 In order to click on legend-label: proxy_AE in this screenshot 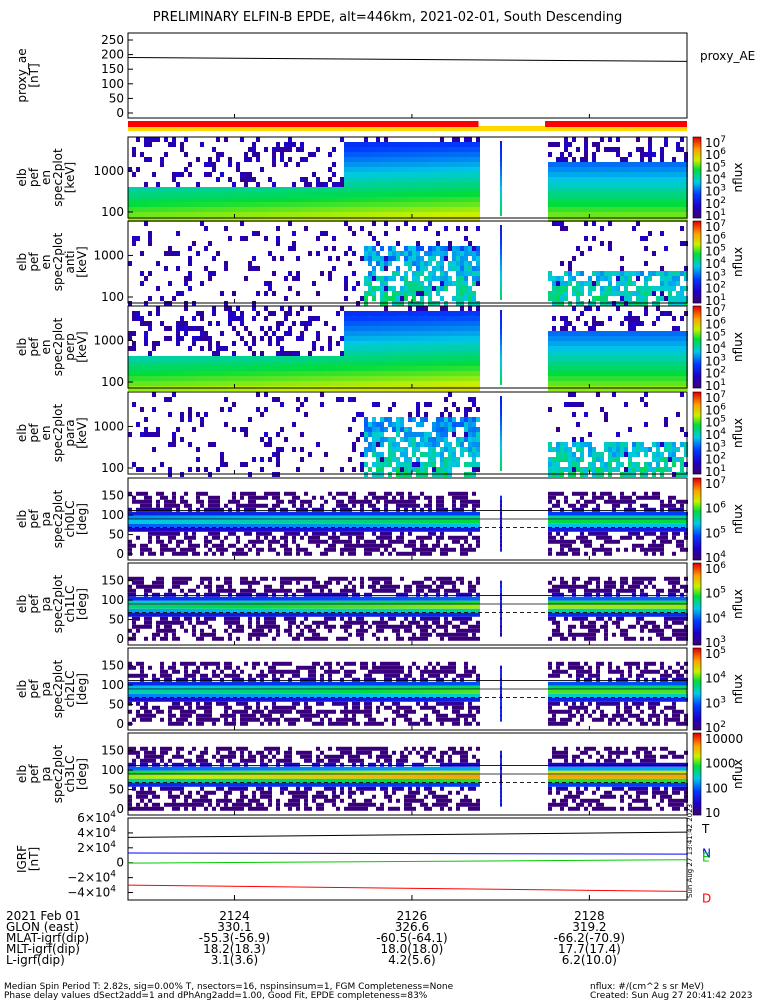, I will do `click(727, 56)`.